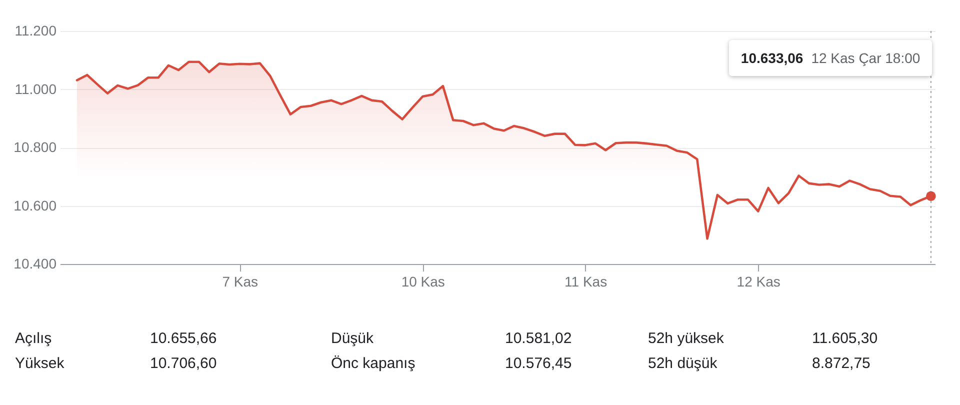 The height and width of the screenshot is (405, 960). I want to click on x-tick-label: 11 Kas, so click(586, 282).